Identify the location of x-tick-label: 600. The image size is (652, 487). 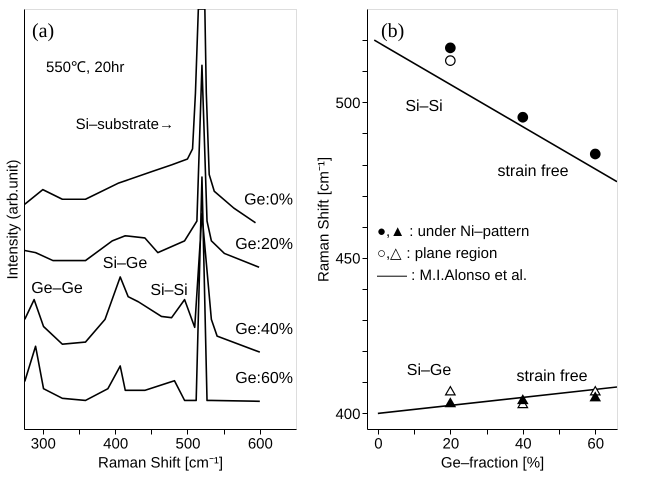
(260, 444).